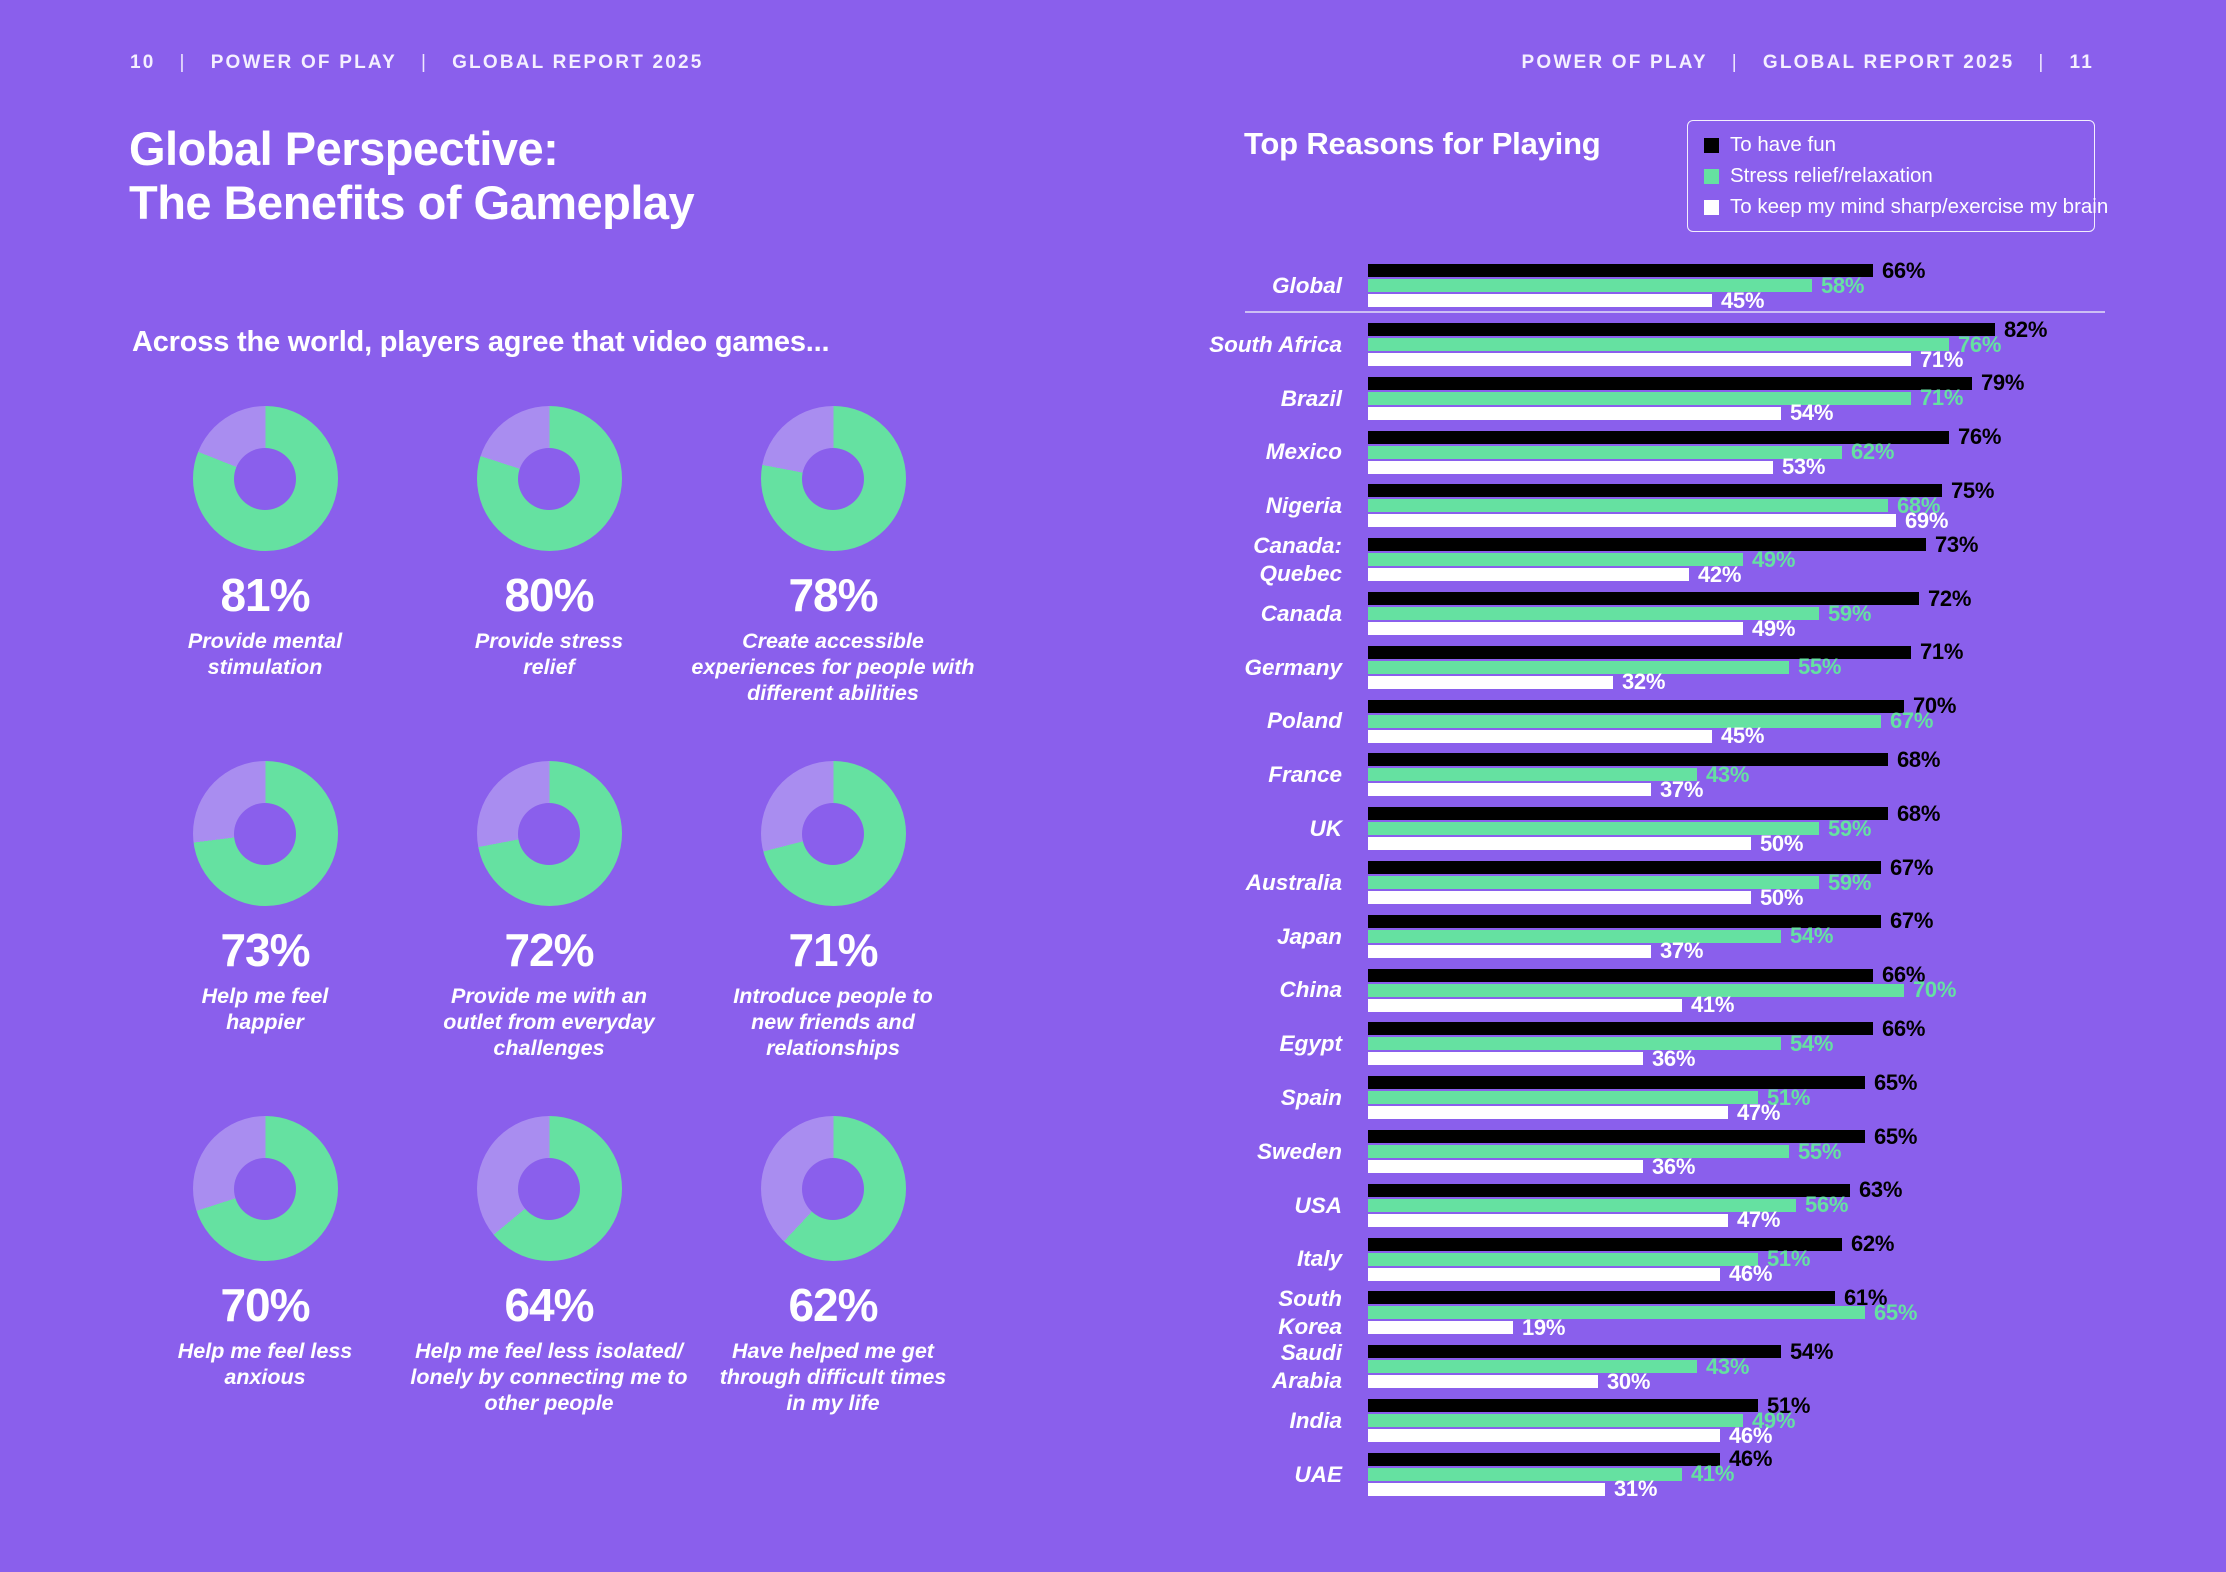 This screenshot has width=2226, height=1572. I want to click on bar-value-label: 51%, so click(1789, 1405).